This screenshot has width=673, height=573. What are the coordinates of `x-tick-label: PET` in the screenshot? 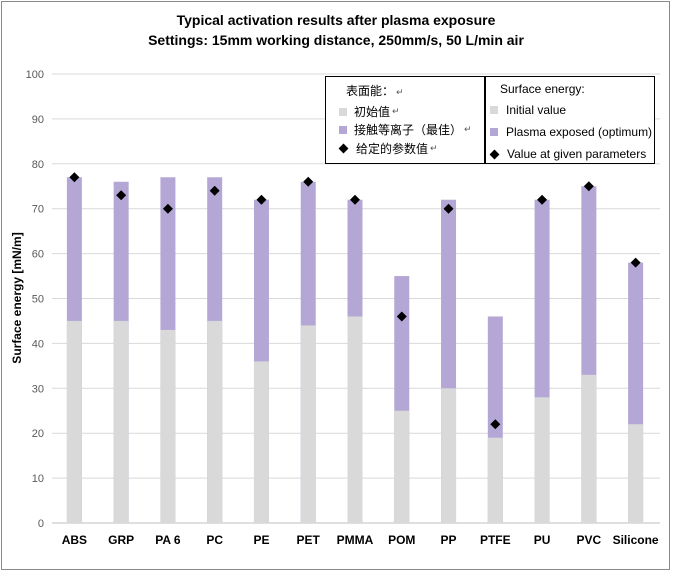 It's located at (309, 540).